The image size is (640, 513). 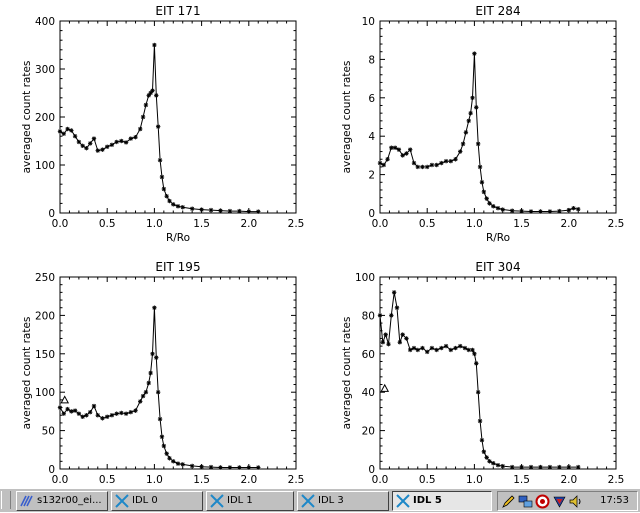 I want to click on x-tick-label: 0.5, so click(x=427, y=224).